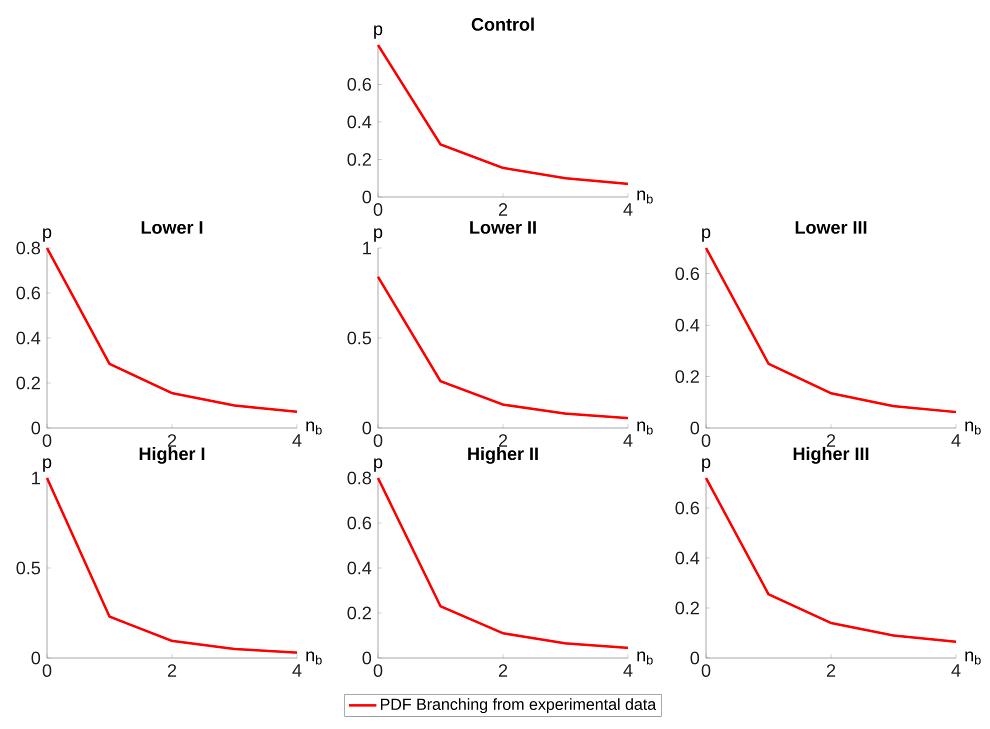 This screenshot has height=729, width=990. Describe the element at coordinates (172, 227) in the screenshot. I see `chart-title: Lower I` at that location.